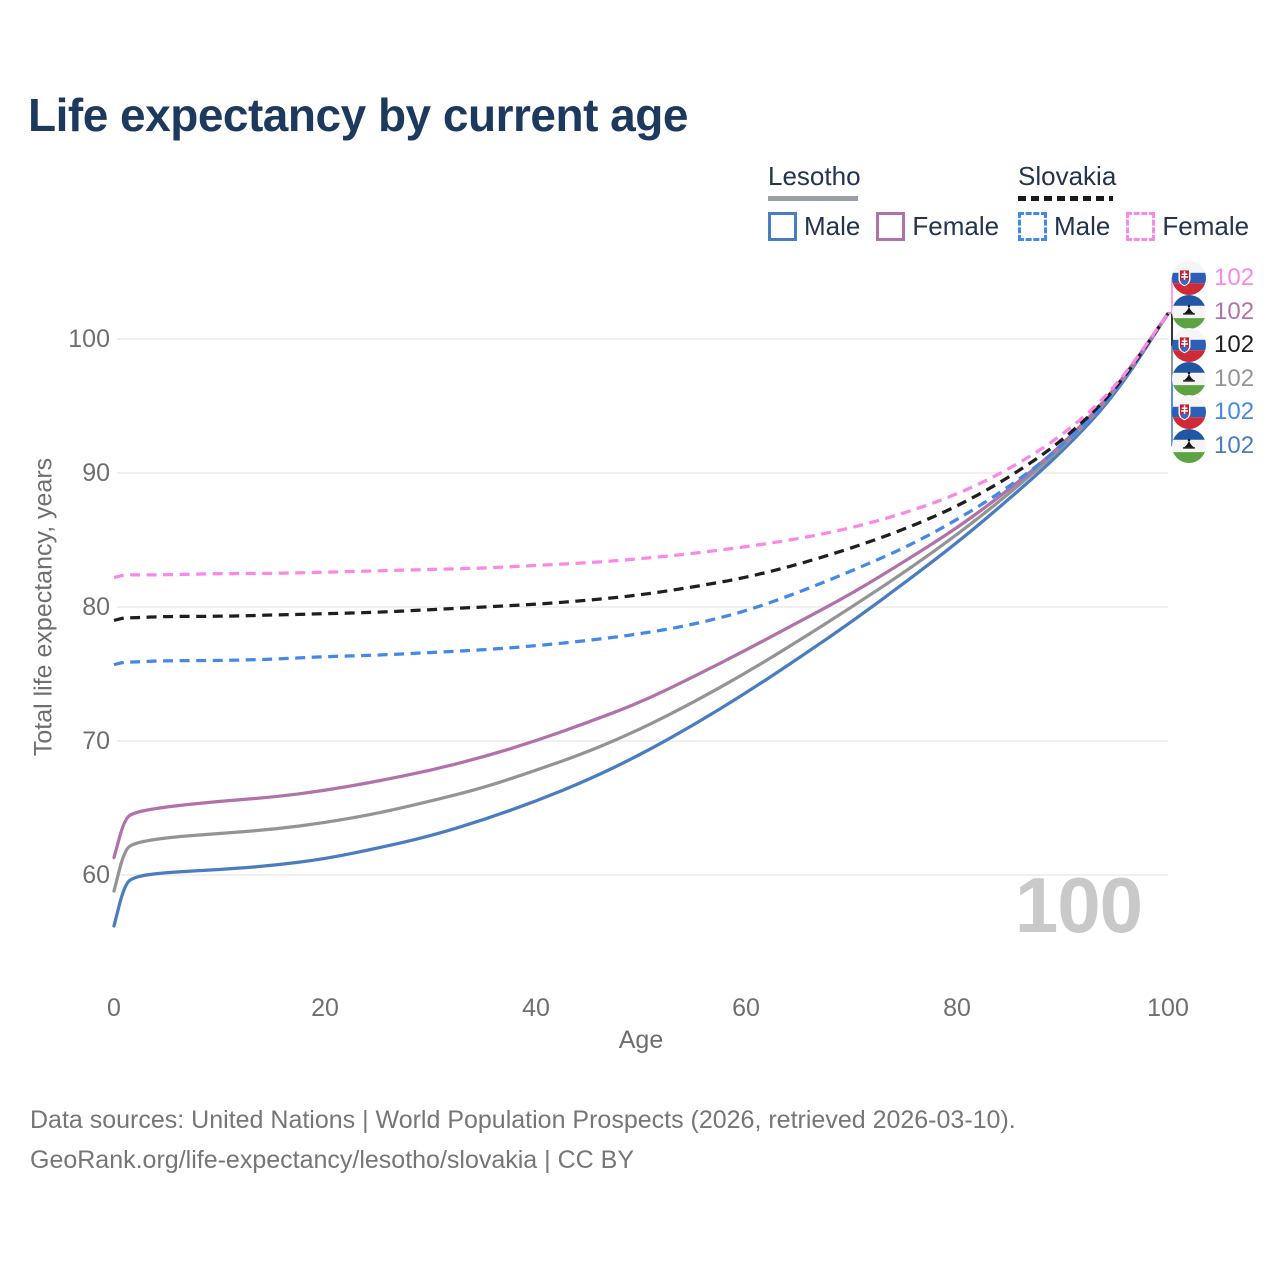  I want to click on end-value-lesotho-female: 102, so click(1234, 311).